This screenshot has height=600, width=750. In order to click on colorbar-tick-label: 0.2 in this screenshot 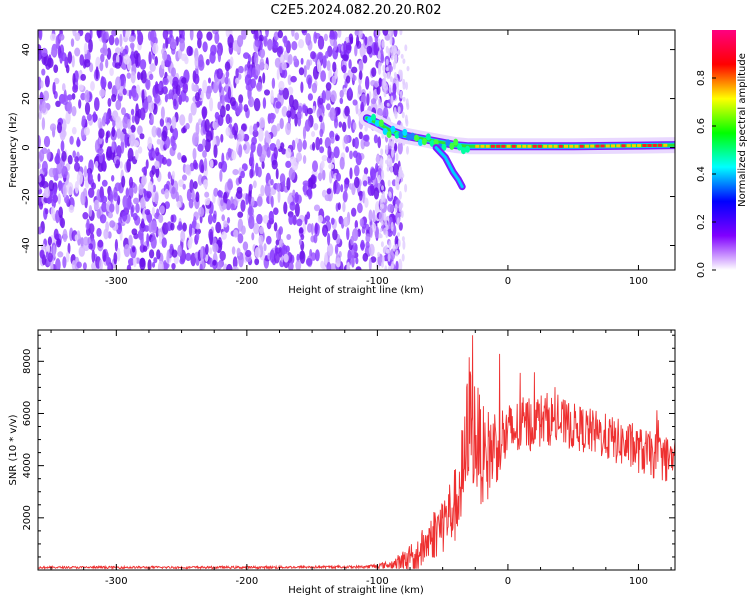, I will do `click(701, 222)`.